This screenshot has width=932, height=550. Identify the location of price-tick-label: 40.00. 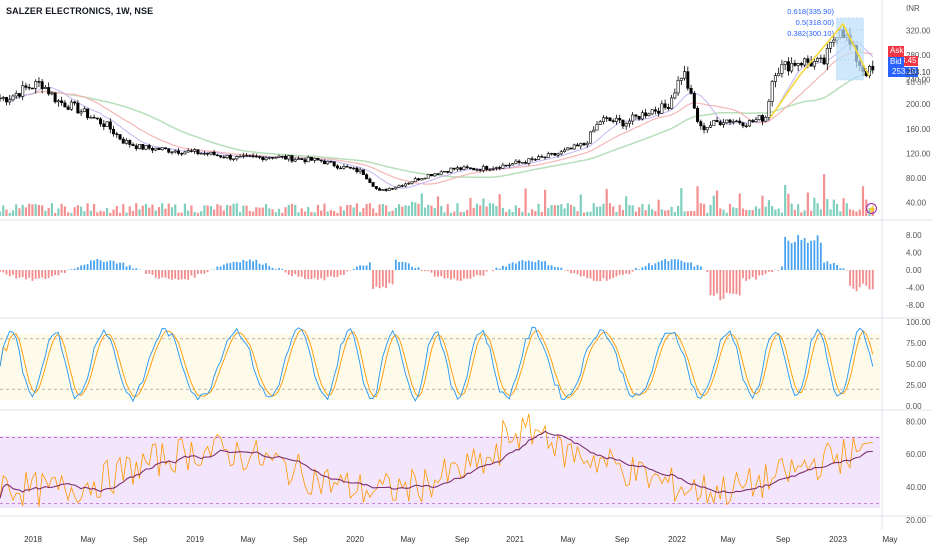
(916, 203).